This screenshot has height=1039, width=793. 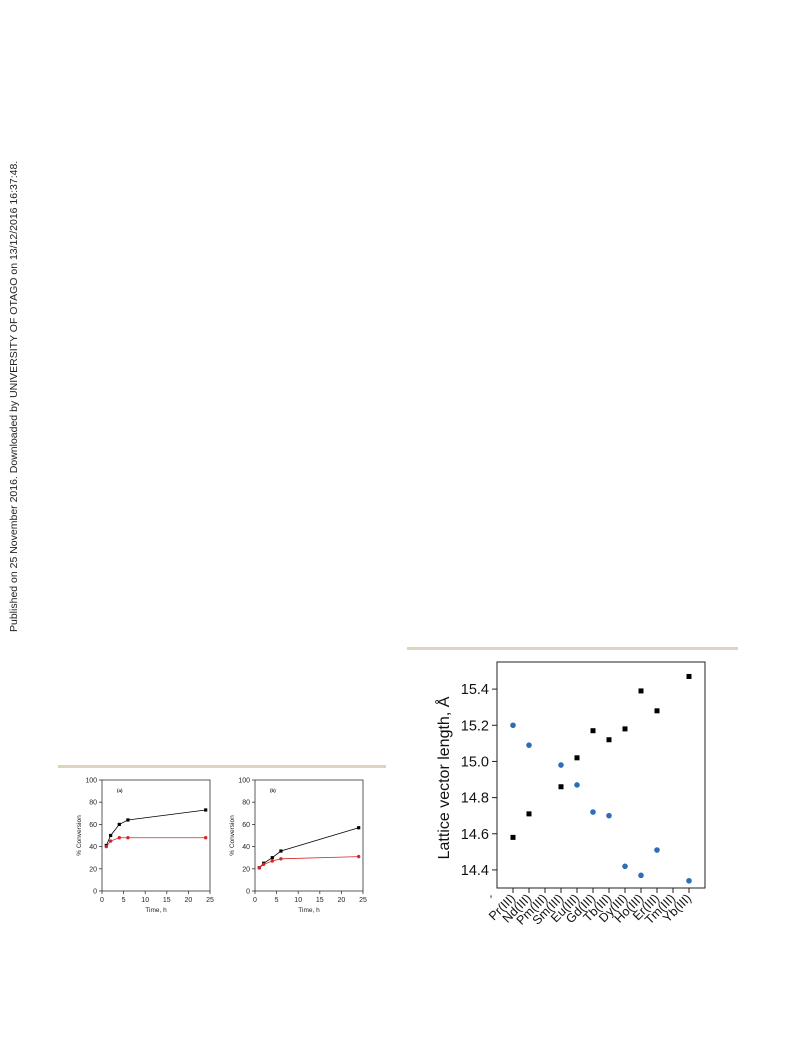 I want to click on stray-tick-mark: ’, so click(x=491, y=900).